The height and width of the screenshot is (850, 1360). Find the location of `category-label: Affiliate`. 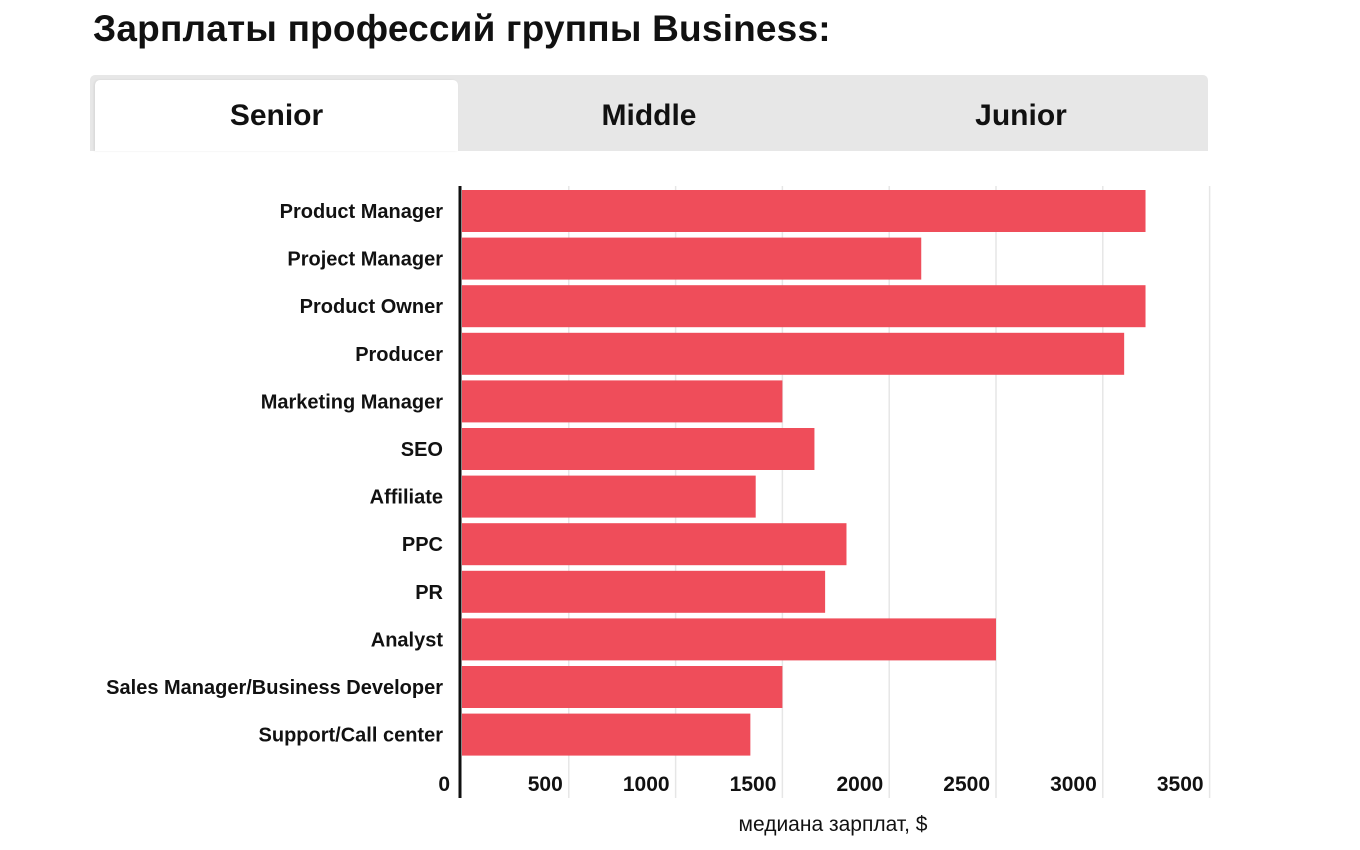

category-label: Affiliate is located at coordinates (406, 498).